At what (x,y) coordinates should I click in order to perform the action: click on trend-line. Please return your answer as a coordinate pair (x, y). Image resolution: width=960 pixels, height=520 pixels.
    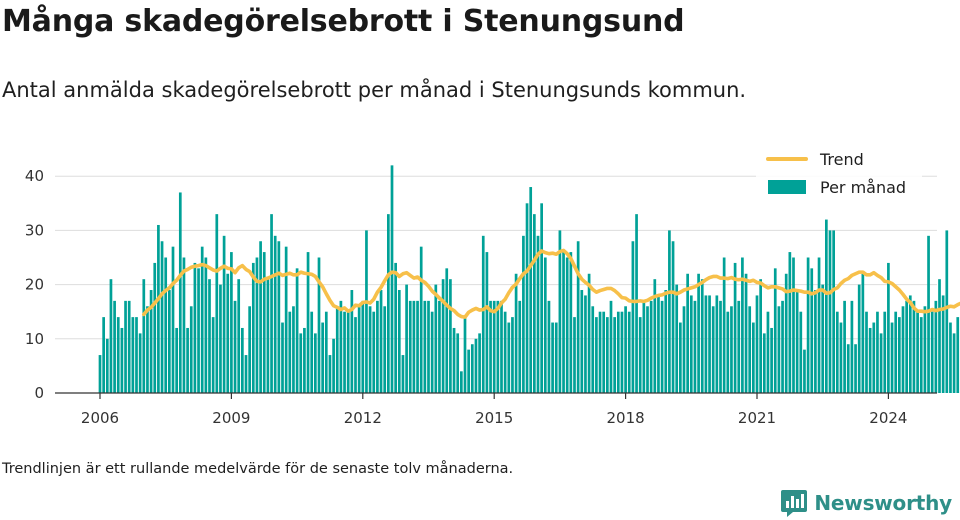
    Looking at the image, I should click on (551, 283).